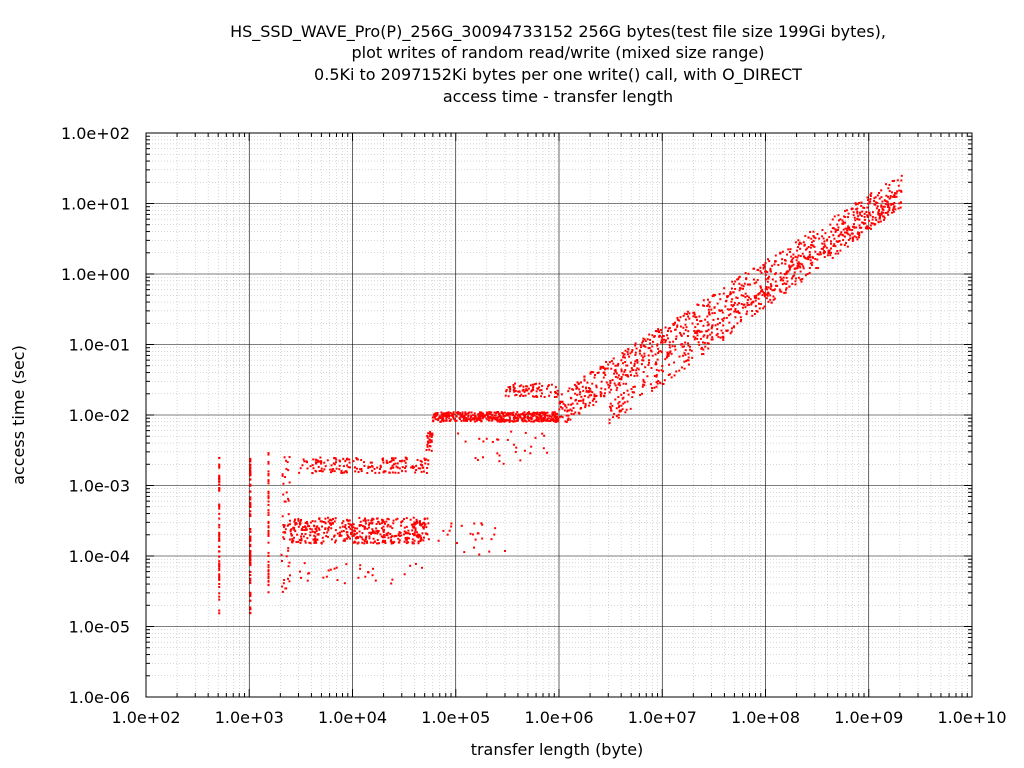 Image resolution: width=1024 pixels, height=768 pixels. Describe the element at coordinates (662, 717) in the screenshot. I see `x-tick-label: 1.0e+07` at that location.